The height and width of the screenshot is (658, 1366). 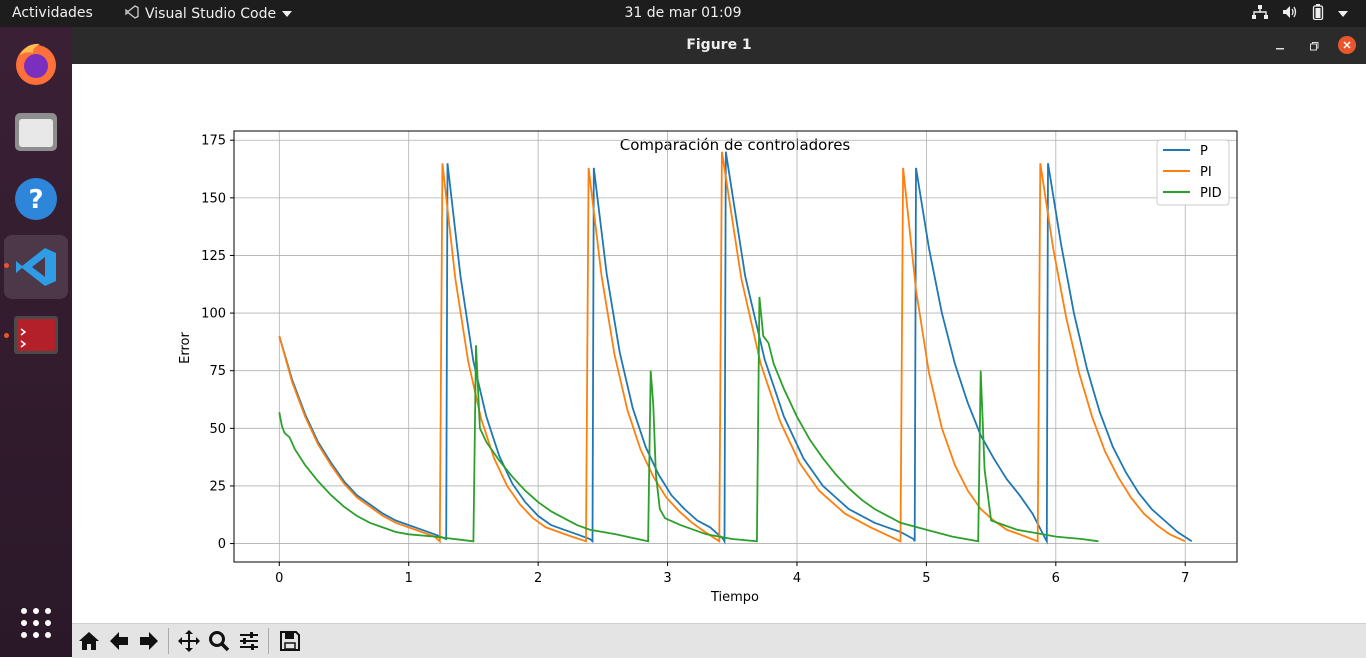 I want to click on back-icon, so click(x=119, y=641).